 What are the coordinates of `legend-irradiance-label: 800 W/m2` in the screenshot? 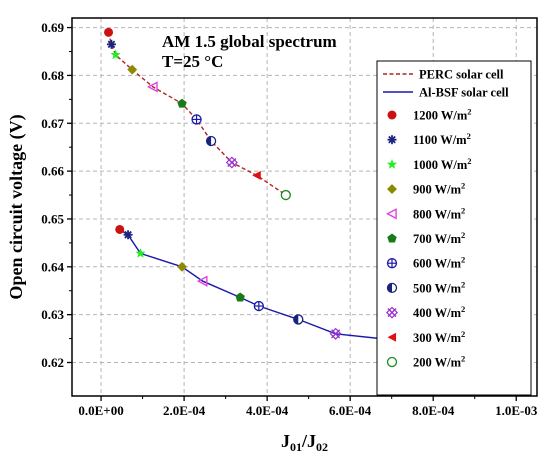 It's located at (439, 213).